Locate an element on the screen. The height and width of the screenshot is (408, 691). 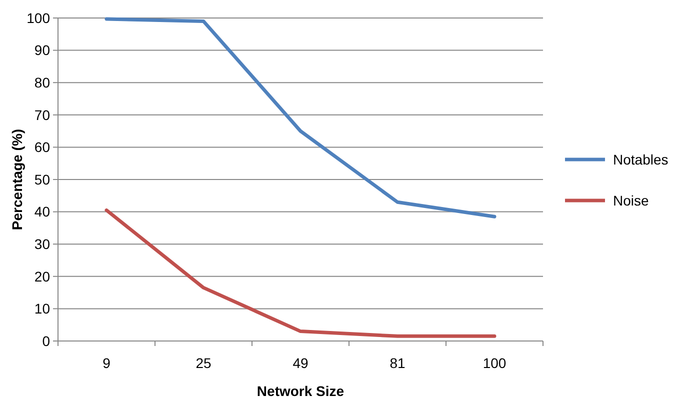
y-tick-label: 10 is located at coordinates (42, 308).